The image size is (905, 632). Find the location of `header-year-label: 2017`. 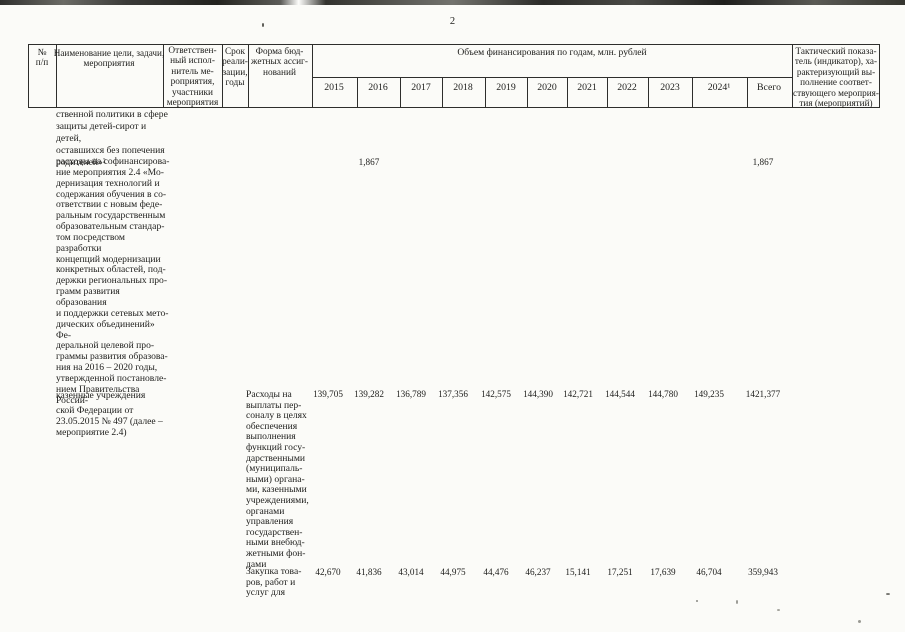

header-year-label: 2017 is located at coordinates (421, 87).